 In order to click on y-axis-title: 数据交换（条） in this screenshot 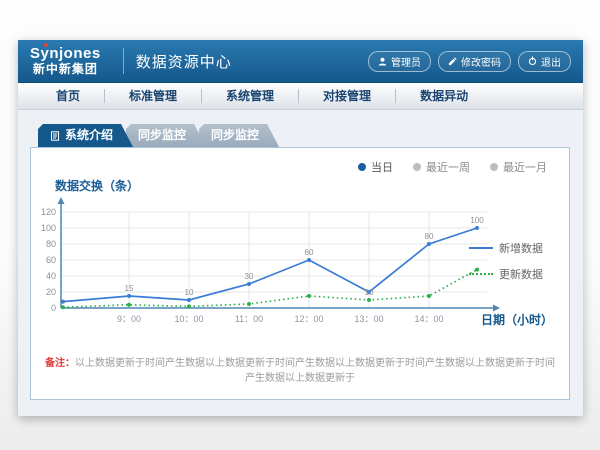, I will do `click(97, 186)`.